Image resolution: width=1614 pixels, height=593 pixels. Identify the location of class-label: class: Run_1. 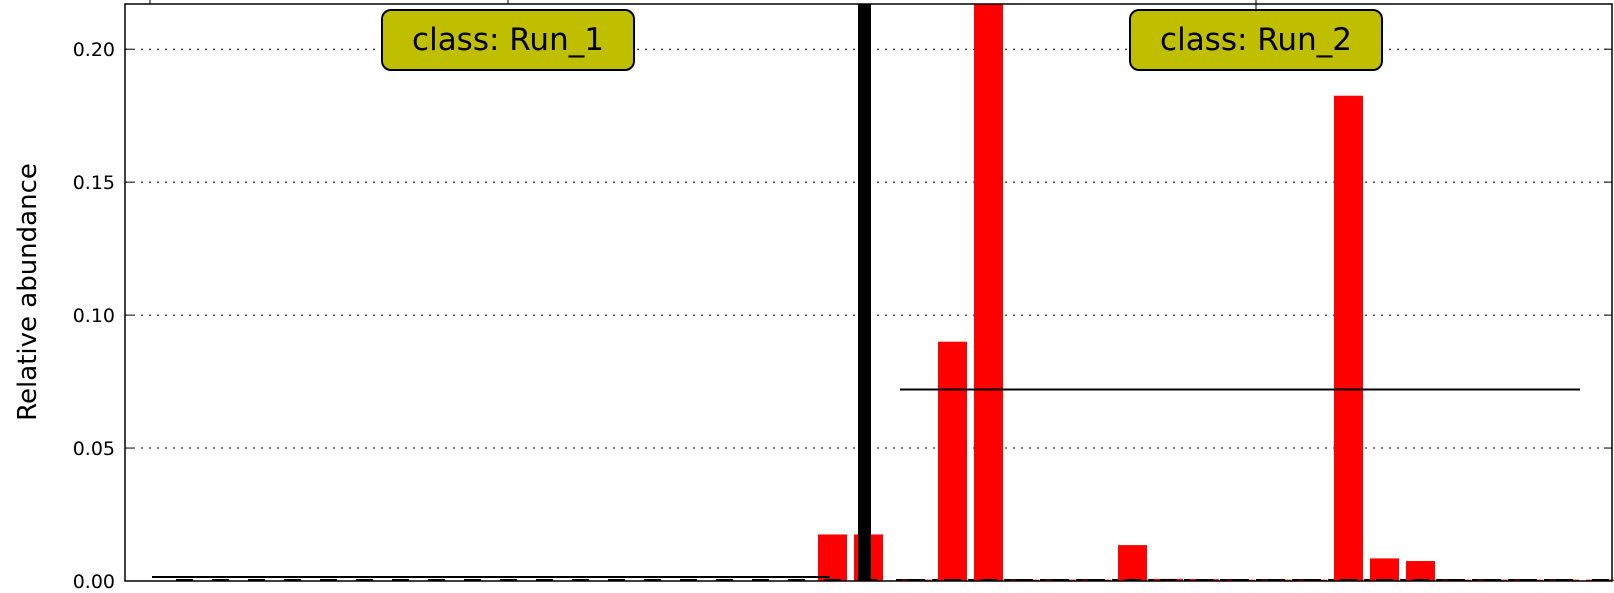
(508, 40).